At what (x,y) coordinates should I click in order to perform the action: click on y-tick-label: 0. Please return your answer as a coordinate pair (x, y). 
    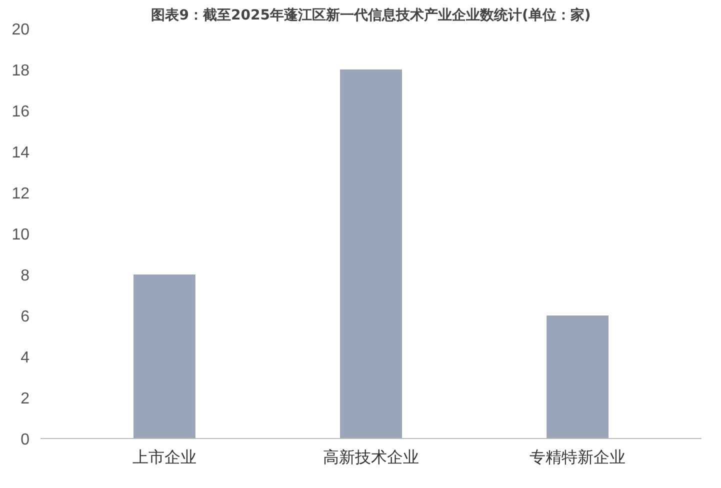
    Looking at the image, I should click on (25, 440).